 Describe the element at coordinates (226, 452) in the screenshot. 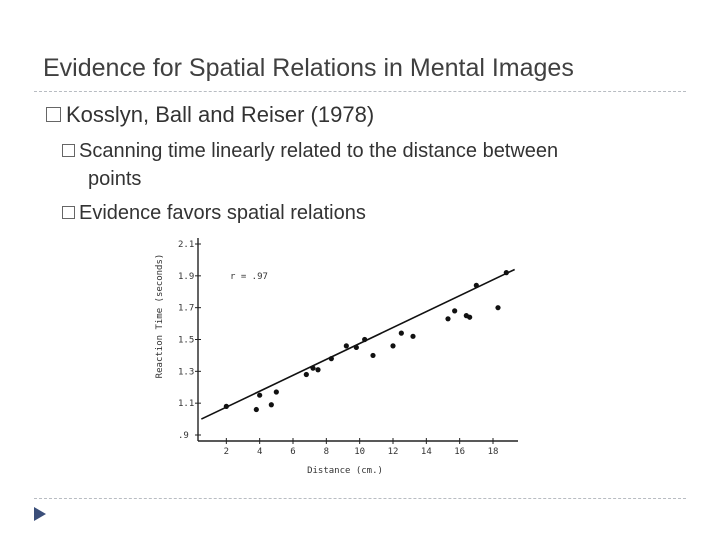

I see `x-tick-label: 2` at that location.